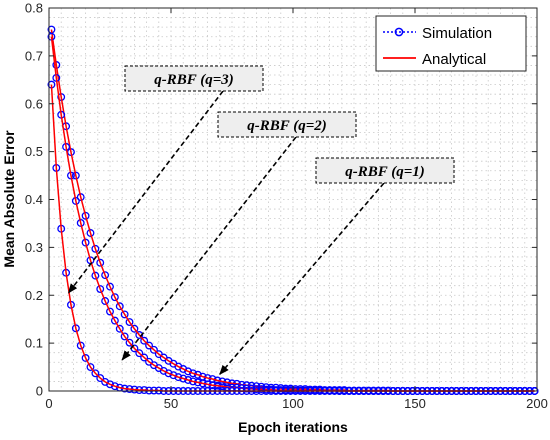 This screenshot has height=440, width=550. I want to click on x-tick-label: 200, so click(537, 403).